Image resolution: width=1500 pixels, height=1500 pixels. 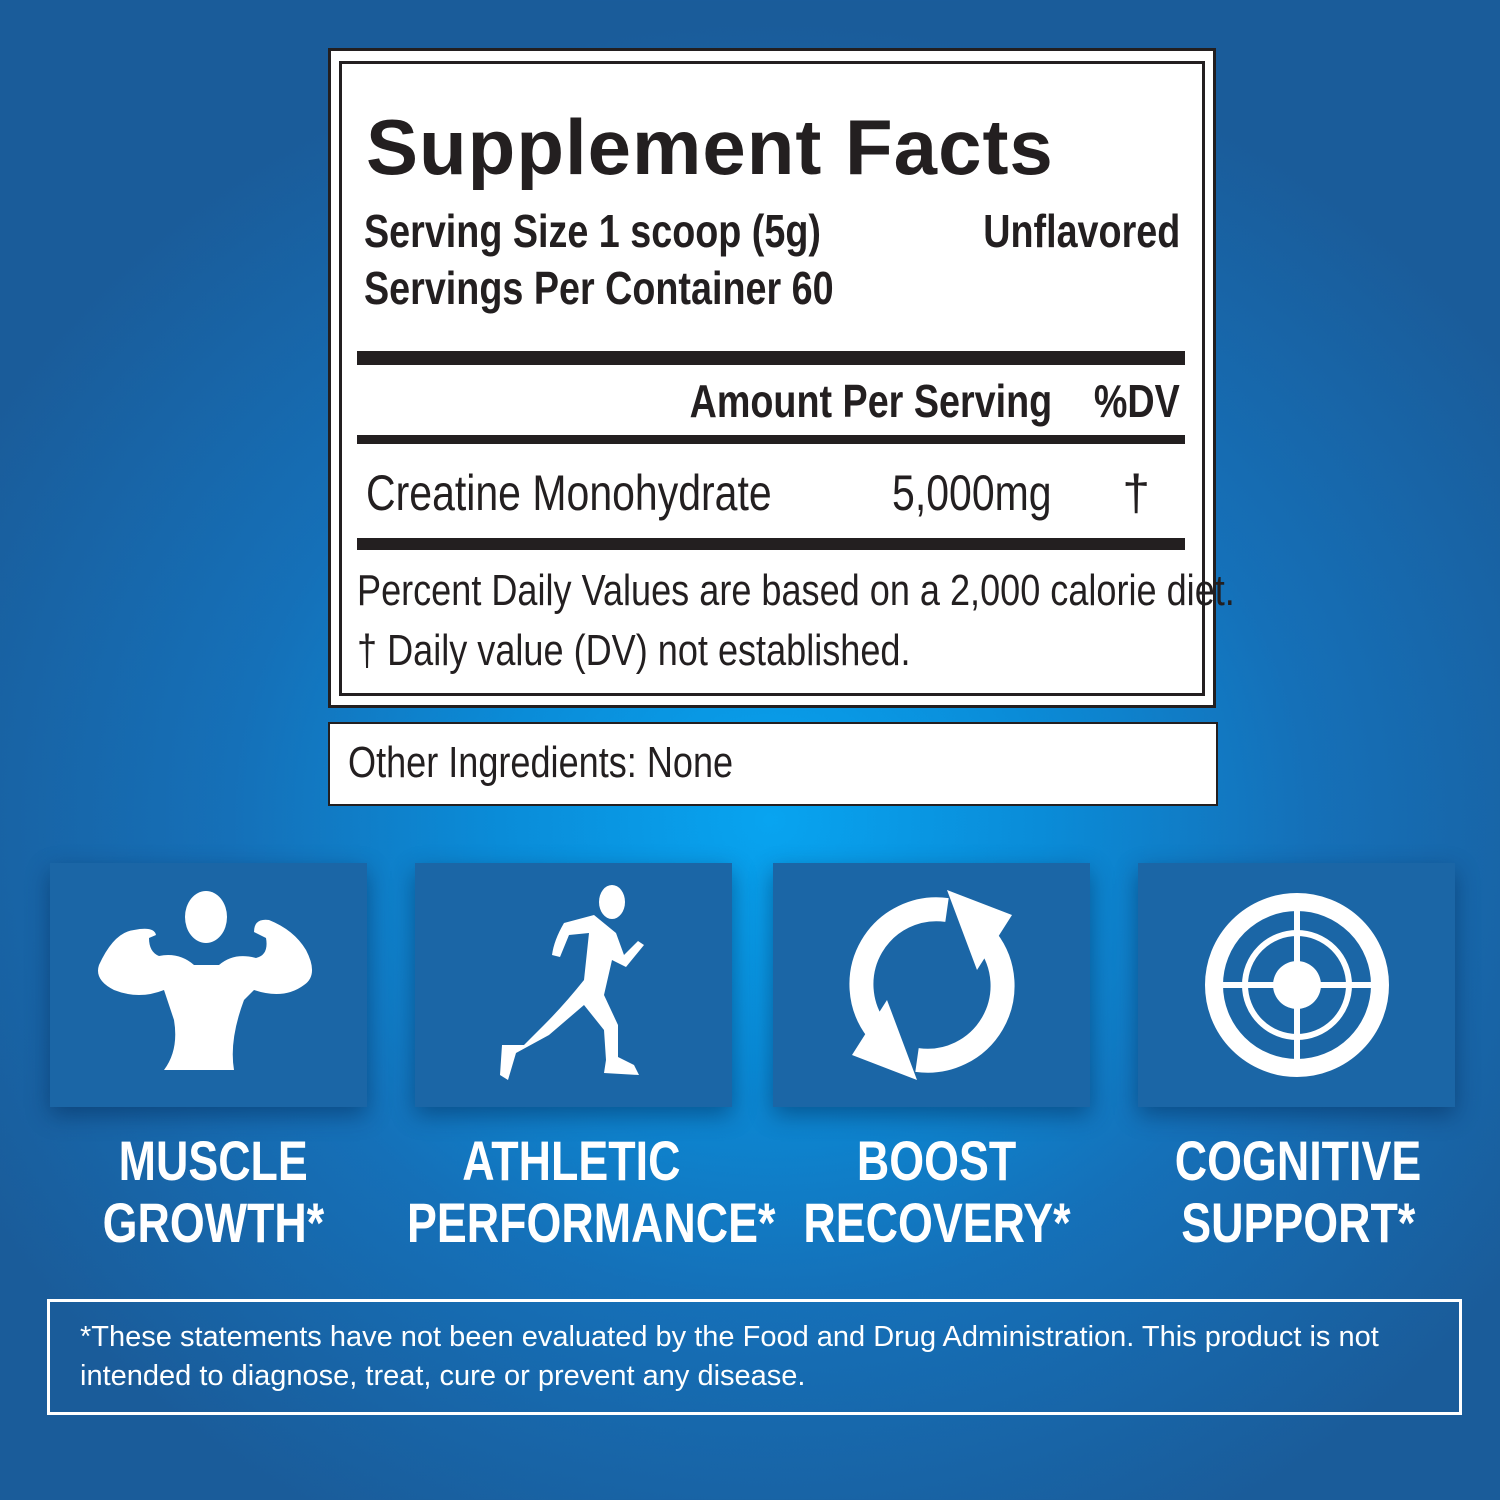 I want to click on benefit-tile-athletic, so click(x=573, y=985).